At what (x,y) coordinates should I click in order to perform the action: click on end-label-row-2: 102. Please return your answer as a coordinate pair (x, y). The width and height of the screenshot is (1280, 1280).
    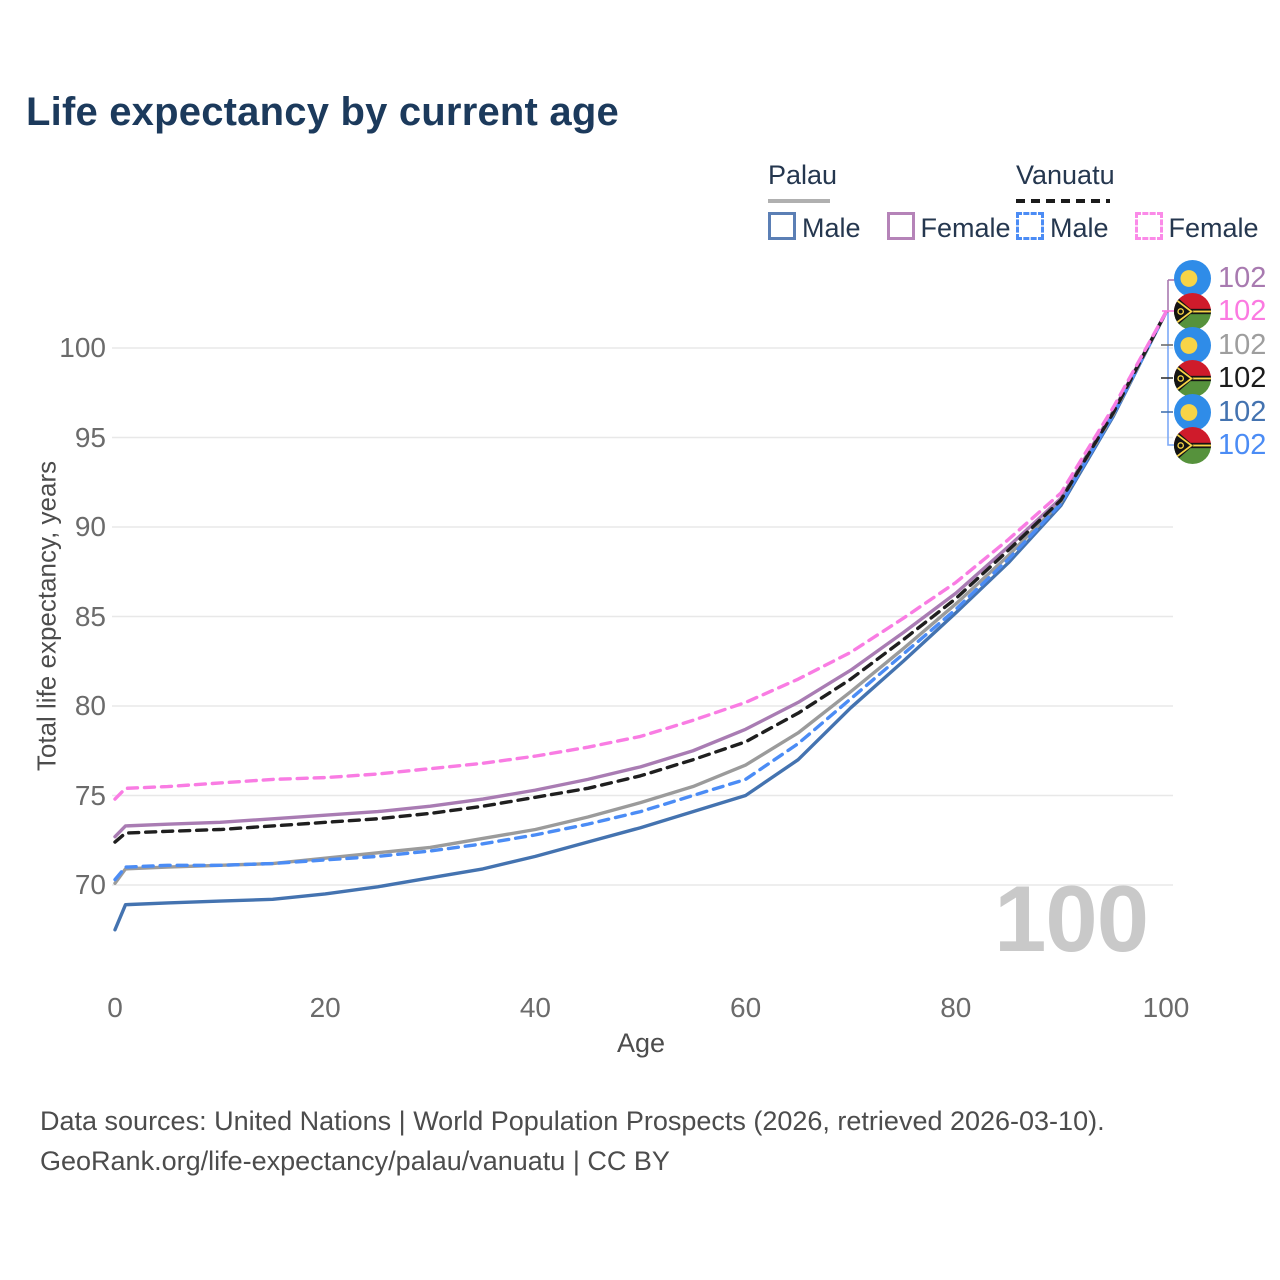
    Looking at the image, I should click on (1220, 311).